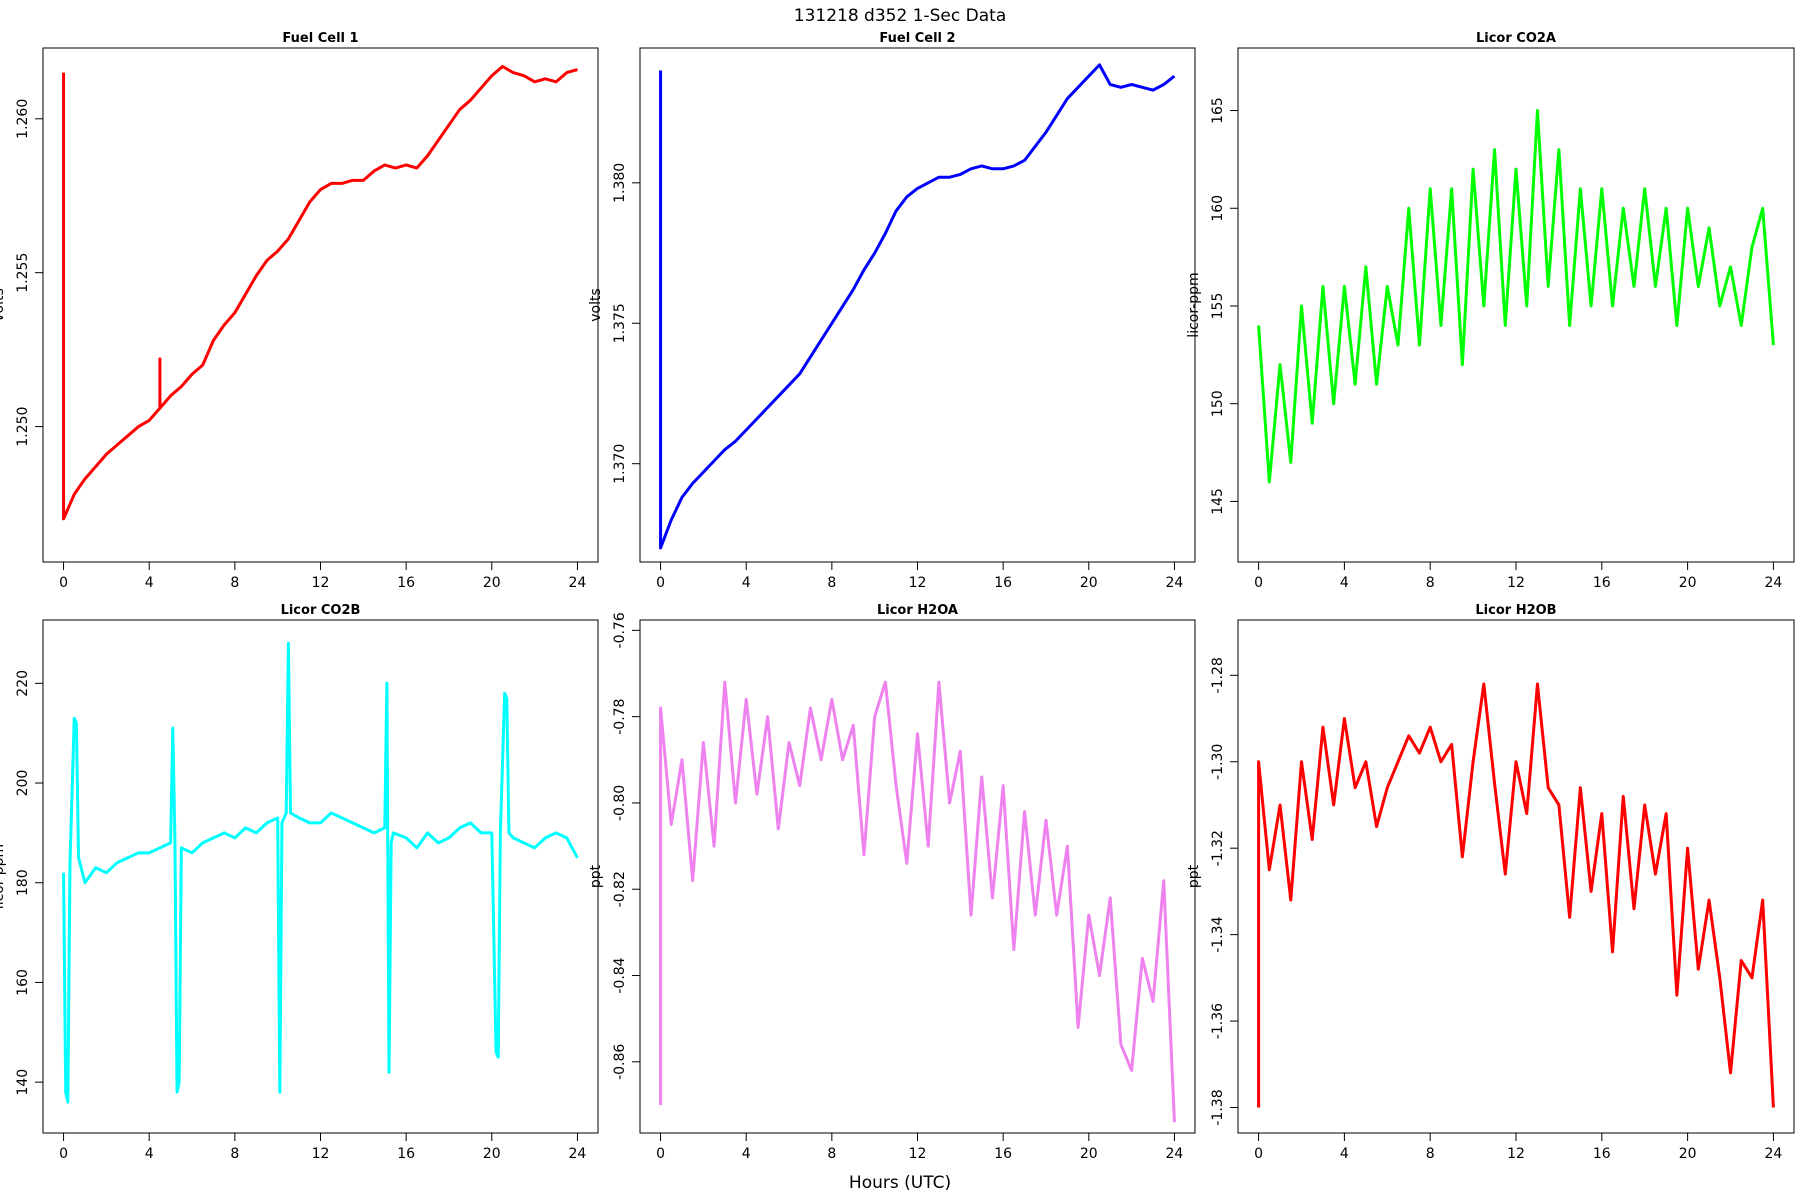 The width and height of the screenshot is (1800, 1200). Describe the element at coordinates (23, 427) in the screenshot. I see `y-tick-label: 1.250` at that location.